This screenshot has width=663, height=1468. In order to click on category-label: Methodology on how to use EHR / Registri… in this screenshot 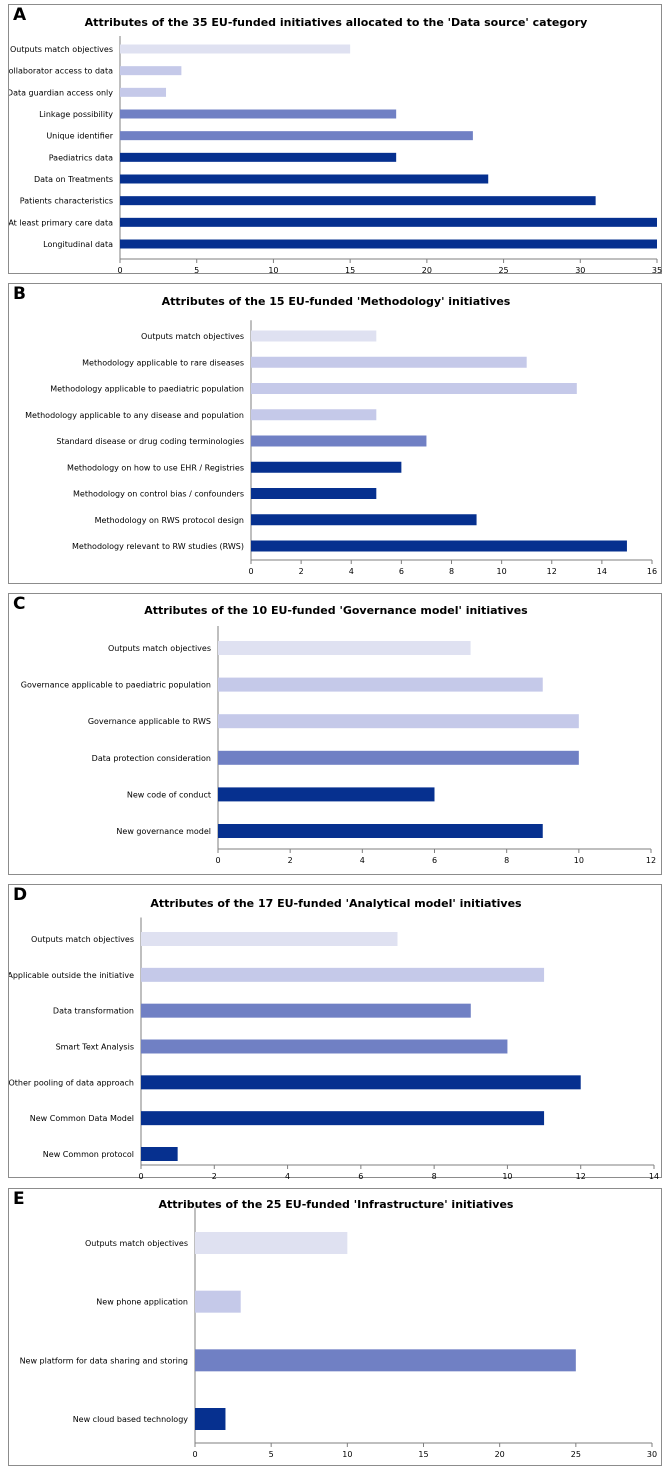, I will do `click(155, 467)`.